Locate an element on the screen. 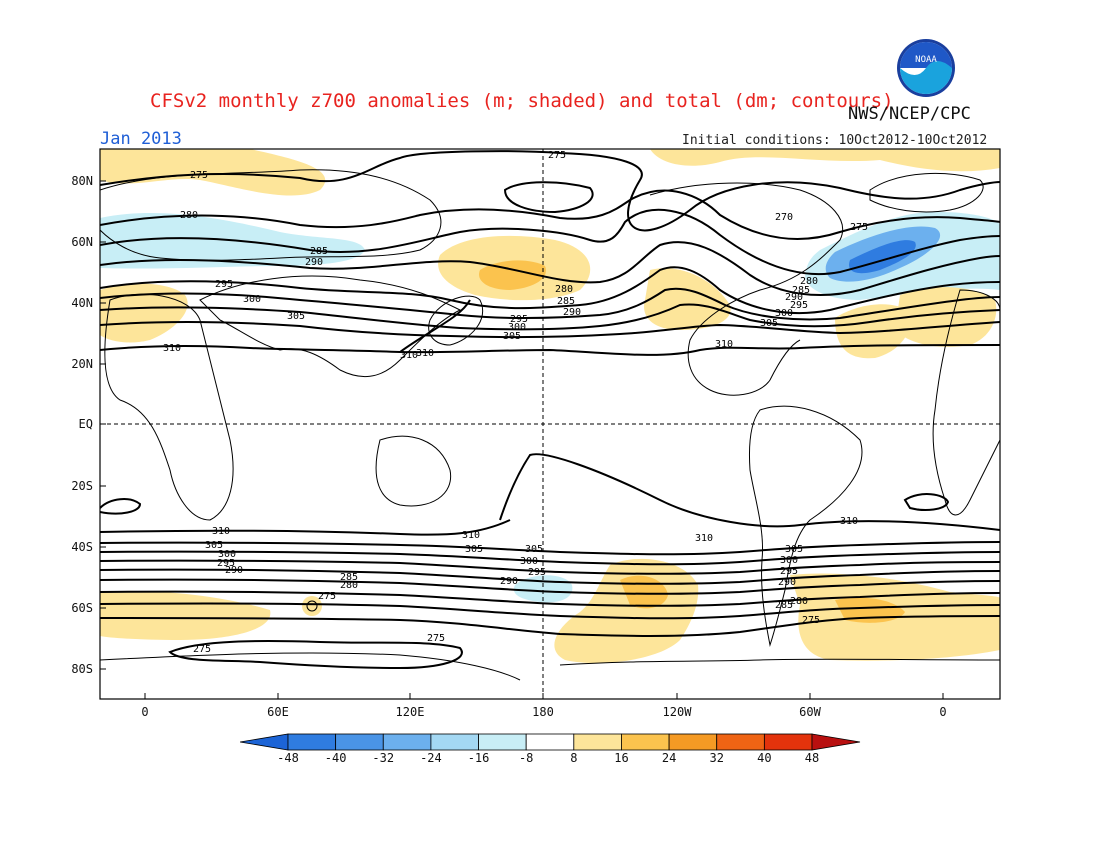 The height and width of the screenshot is (850, 1100). lat-label: 40N is located at coordinates (82, 303).